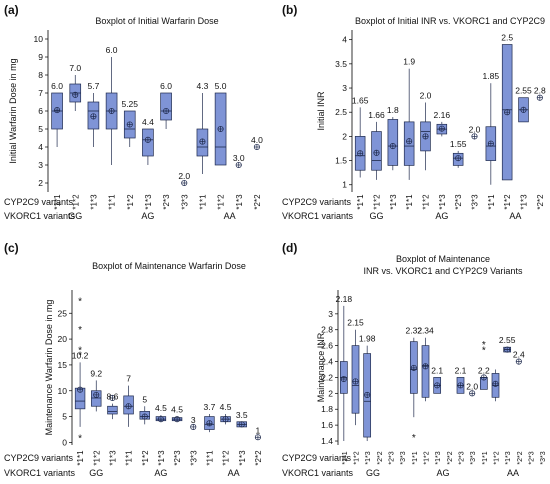 Image resolution: width=550 pixels, height=484 pixels. Describe the element at coordinates (484, 370) in the screenshot. I see `value-label: 2.2` at that location.